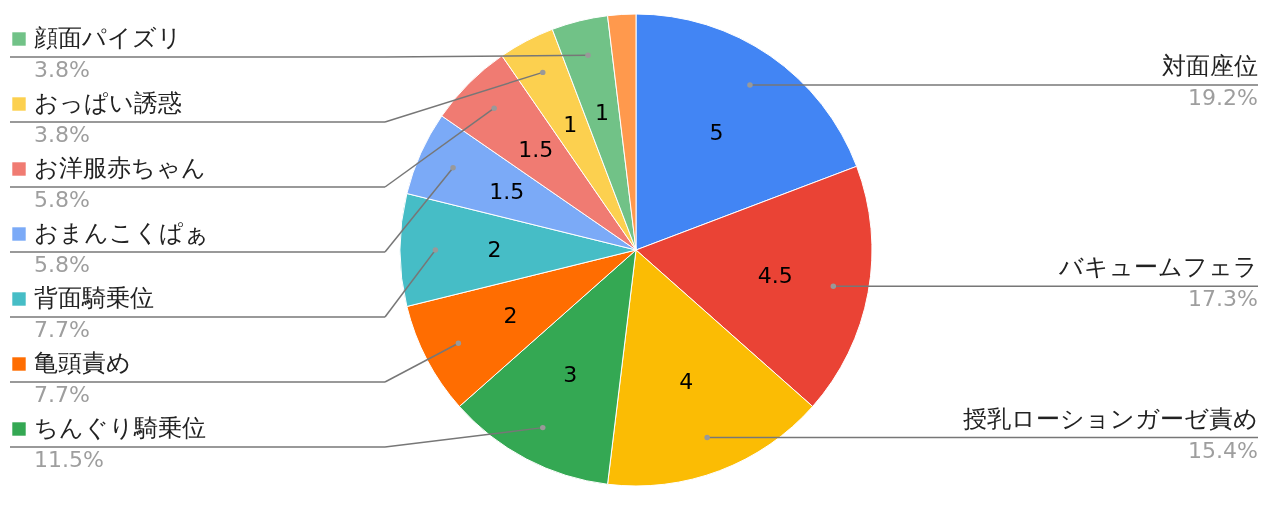  What do you see at coordinates (1110, 418) in the screenshot?
I see `slice-label: 授乳ローションガーゼ責め` at bounding box center [1110, 418].